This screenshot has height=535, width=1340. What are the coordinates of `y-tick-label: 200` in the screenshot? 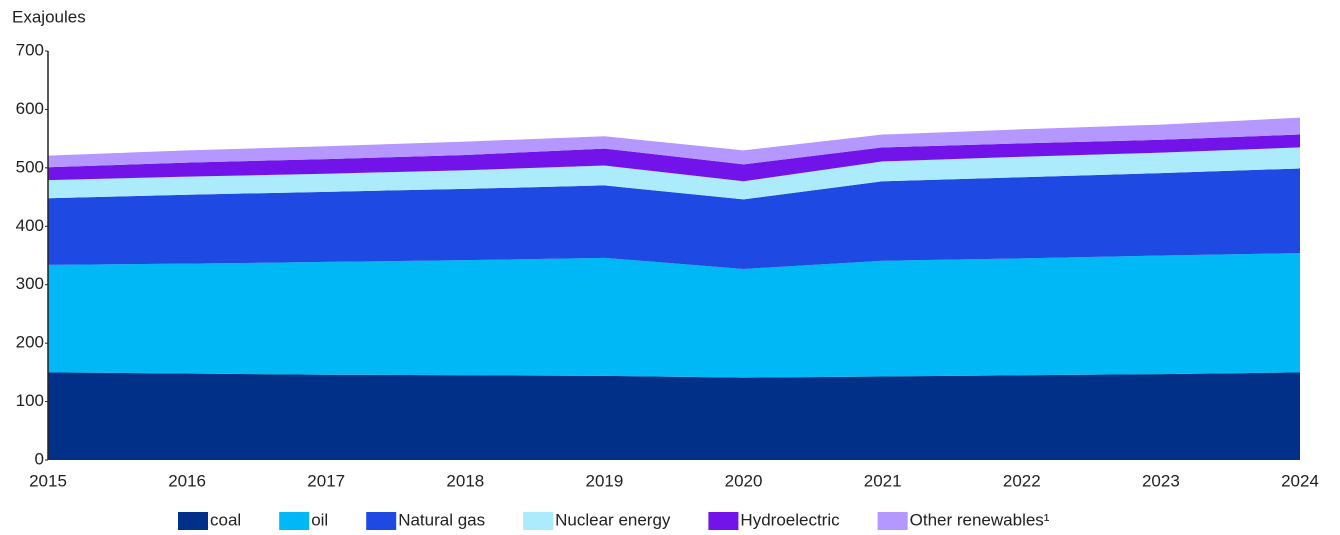 It's located at (30, 342).